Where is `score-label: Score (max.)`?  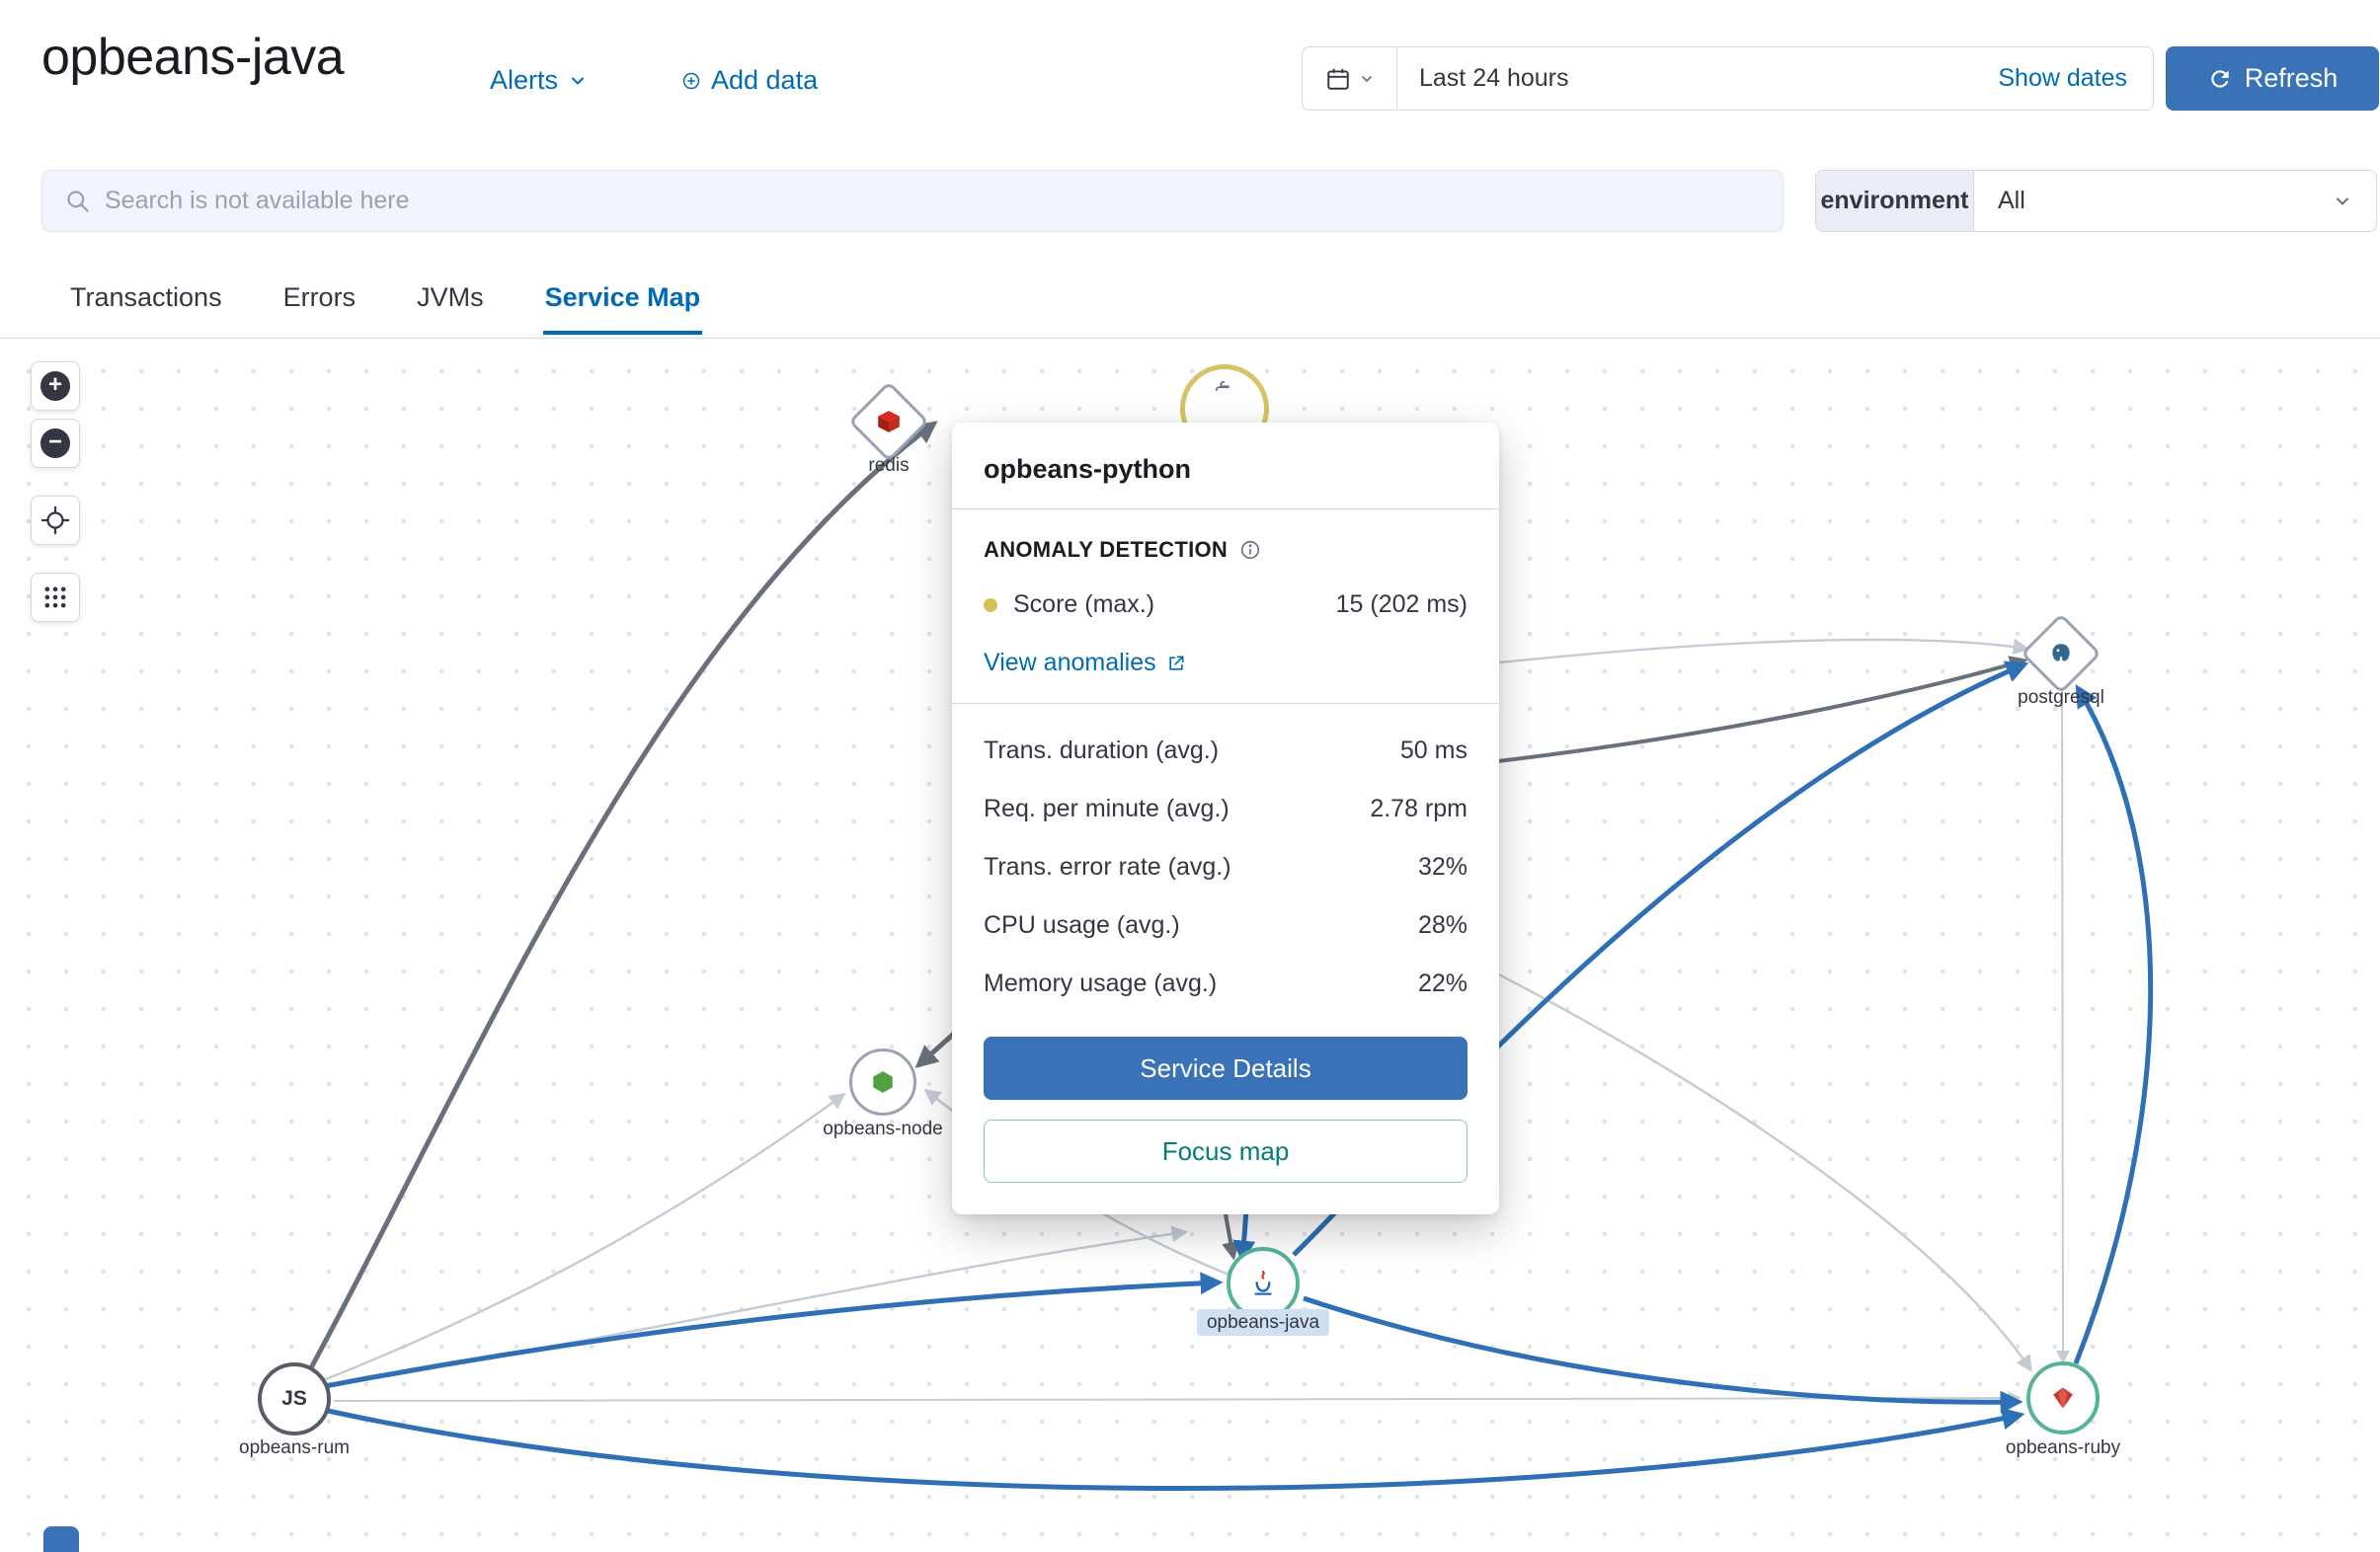 score-label: Score (max.) is located at coordinates (1084, 604).